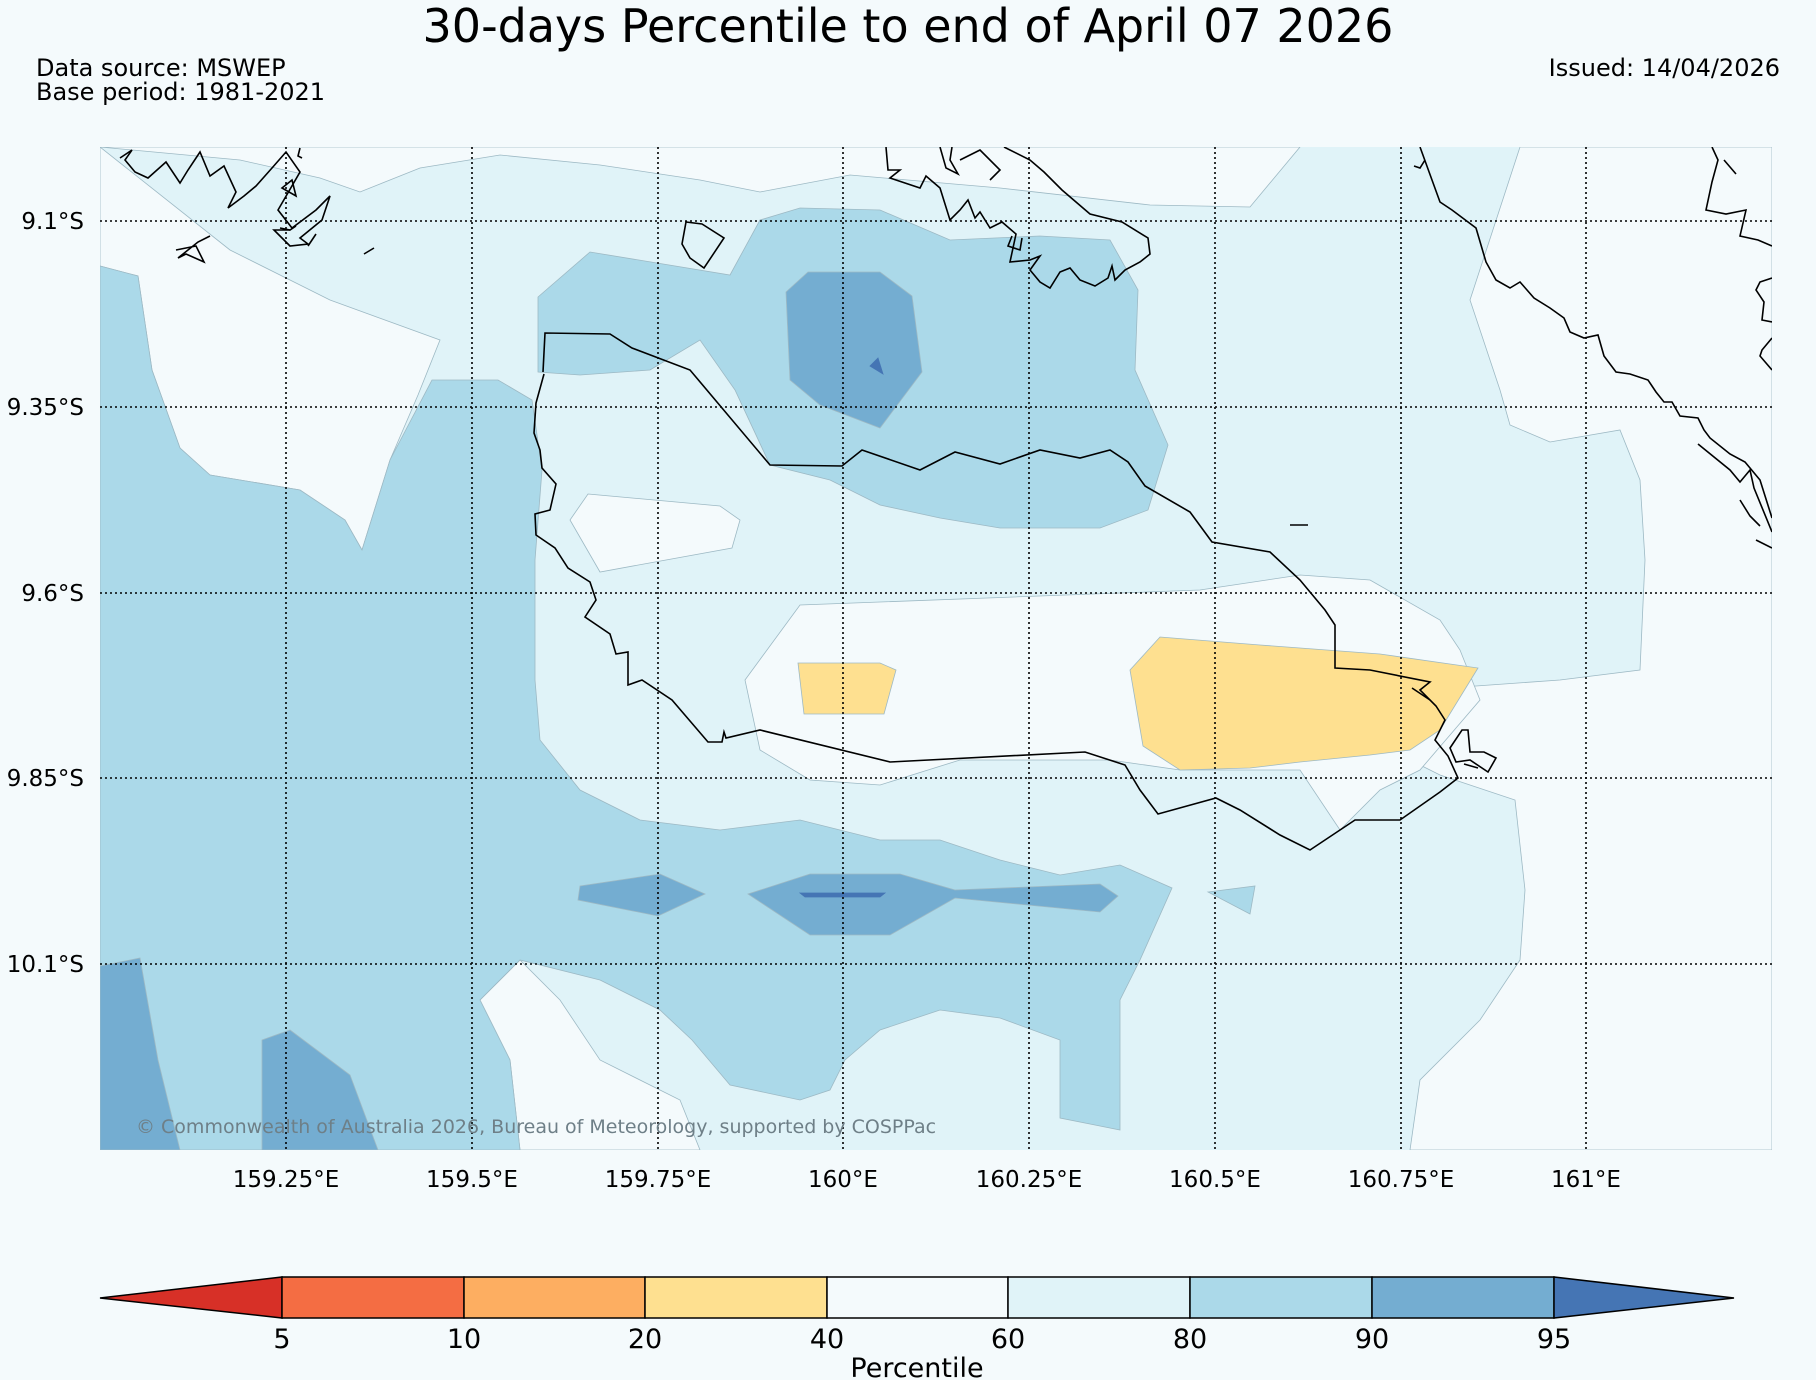 This screenshot has height=1380, width=1816. I want to click on colorbar-tick: 90, so click(1372, 1339).